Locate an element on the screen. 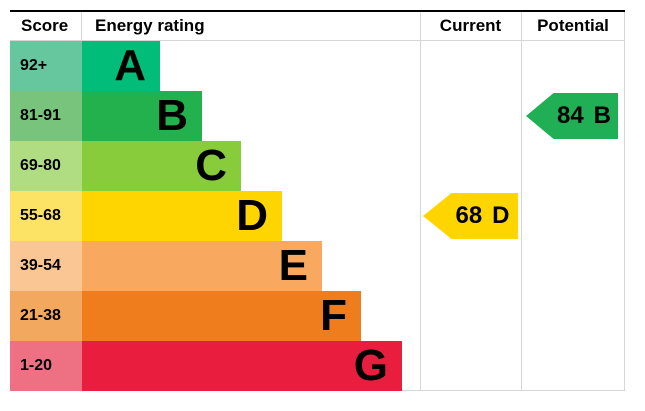 This screenshot has width=645, height=411. band-row-b: 81-91 B is located at coordinates (317, 116).